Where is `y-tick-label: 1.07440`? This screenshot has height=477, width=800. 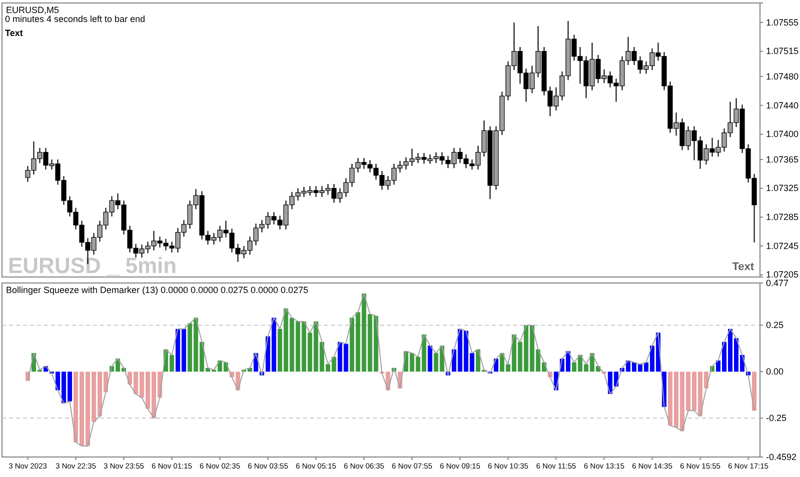
y-tick-label: 1.07440 is located at coordinates (782, 105).